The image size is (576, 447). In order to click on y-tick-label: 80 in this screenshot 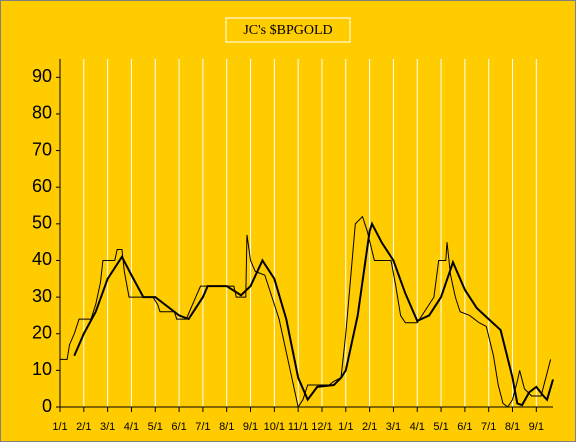, I will do `click(42, 113)`.